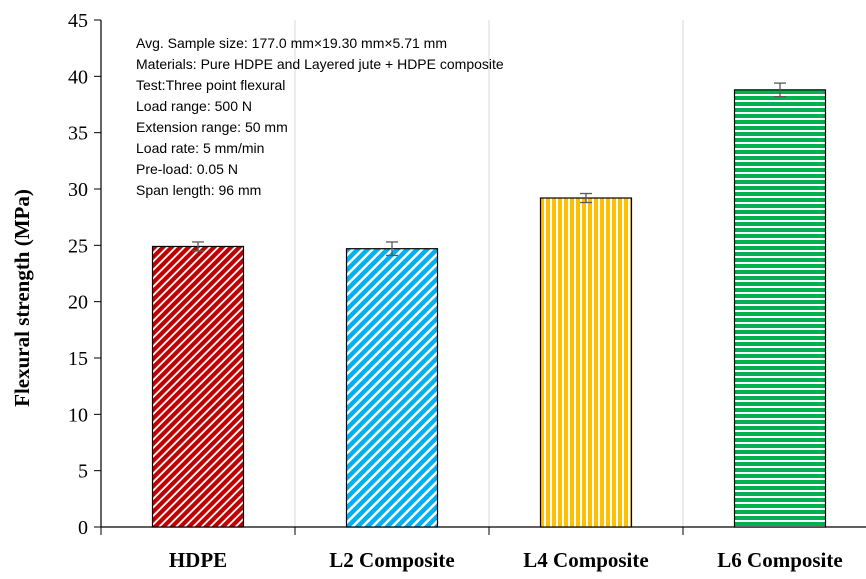 The width and height of the screenshot is (866, 579). Describe the element at coordinates (83, 472) in the screenshot. I see `y-tick-label: 5` at that location.